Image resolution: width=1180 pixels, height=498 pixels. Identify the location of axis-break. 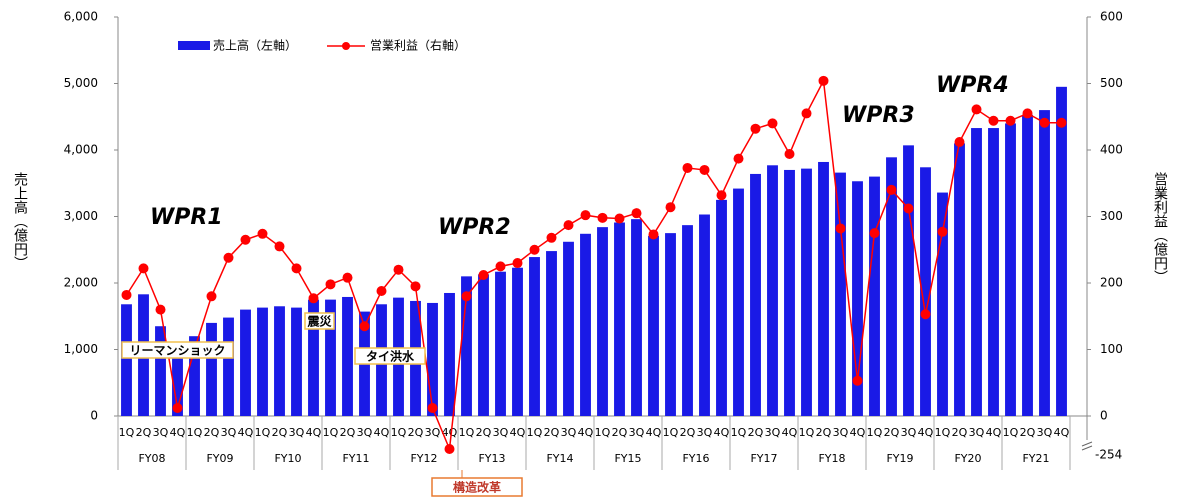
(1087, 446).